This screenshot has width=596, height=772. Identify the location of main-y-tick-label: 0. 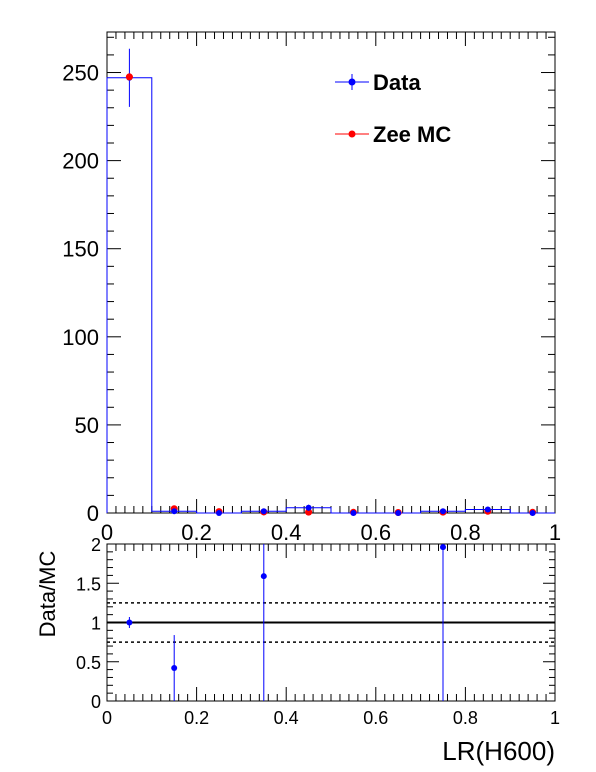
(93, 513).